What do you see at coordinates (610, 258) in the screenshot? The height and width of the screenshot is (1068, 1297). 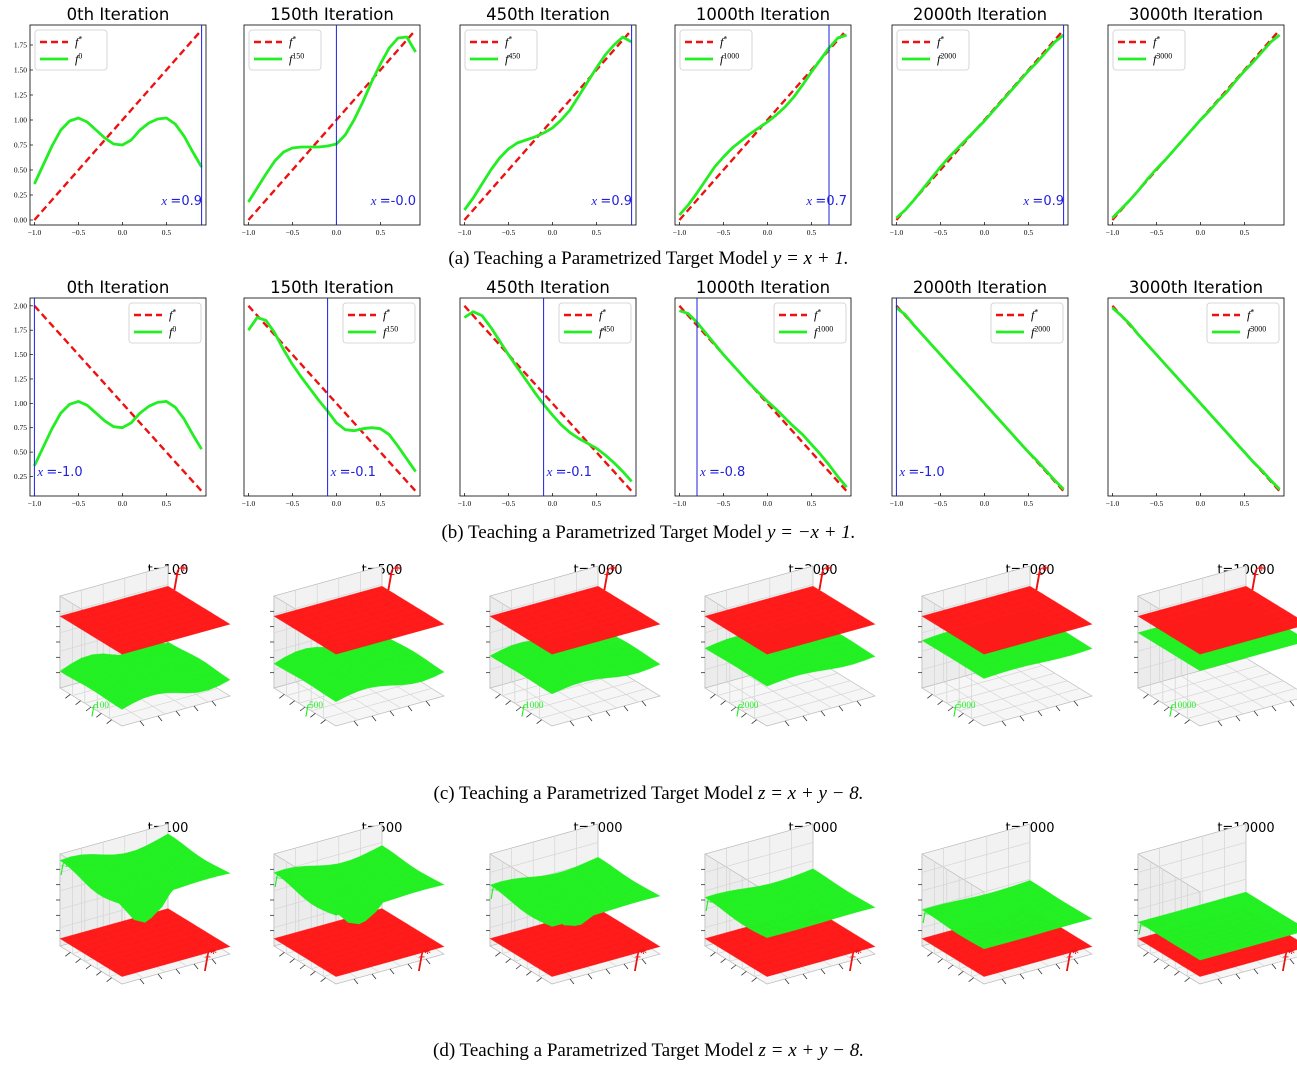 I see `caption-a-prefix: (a) Teaching a Parametrized Target Model` at bounding box center [610, 258].